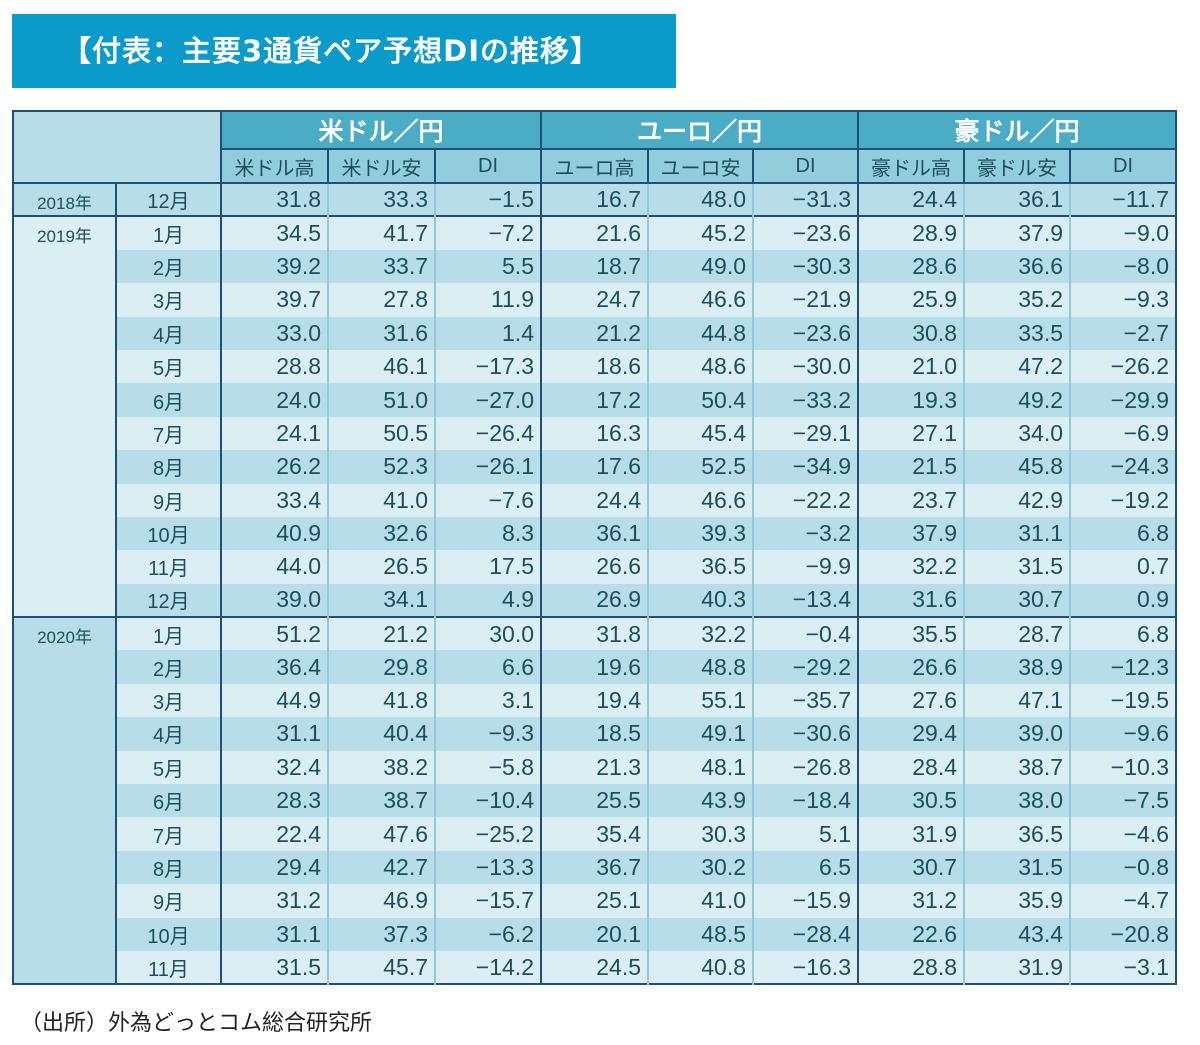  I want to click on table-row: 11月 44.0 26.5 17.5 26.6 36.5 −9.9 32.2 31.5 0.7, so click(595, 567).